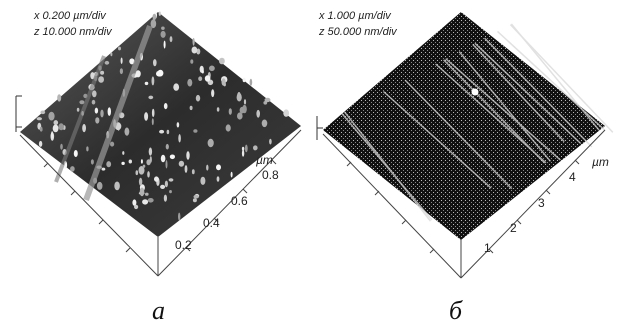  Describe the element at coordinates (158, 310) in the screenshot. I see `panel-caption: а` at that location.